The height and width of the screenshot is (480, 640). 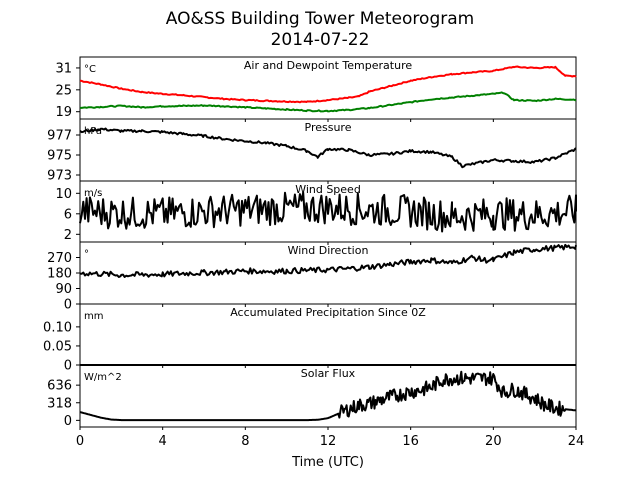 I want to click on y-tick-label: 25, so click(x=63, y=90).